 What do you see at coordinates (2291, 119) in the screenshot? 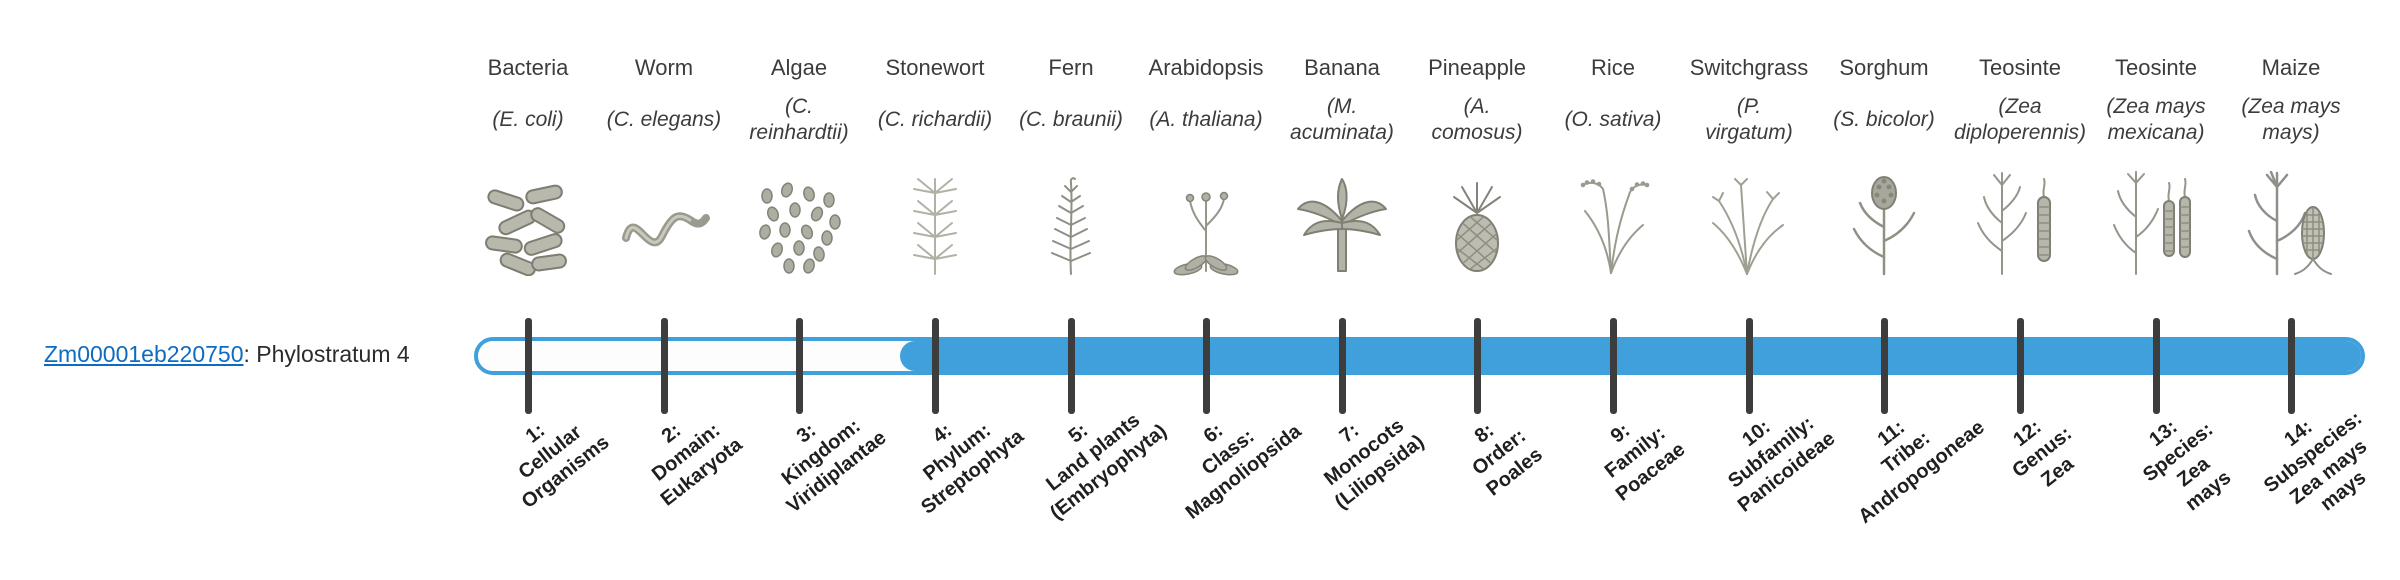
I see `species-scientific-name: (Zea mays mays)` at bounding box center [2291, 119].